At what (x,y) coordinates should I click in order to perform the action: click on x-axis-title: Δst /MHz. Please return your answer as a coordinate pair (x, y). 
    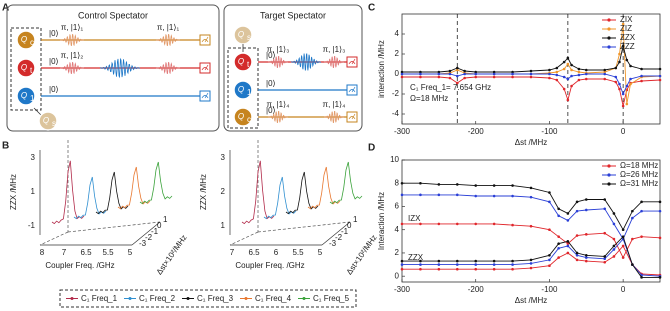
    Looking at the image, I should click on (531, 142).